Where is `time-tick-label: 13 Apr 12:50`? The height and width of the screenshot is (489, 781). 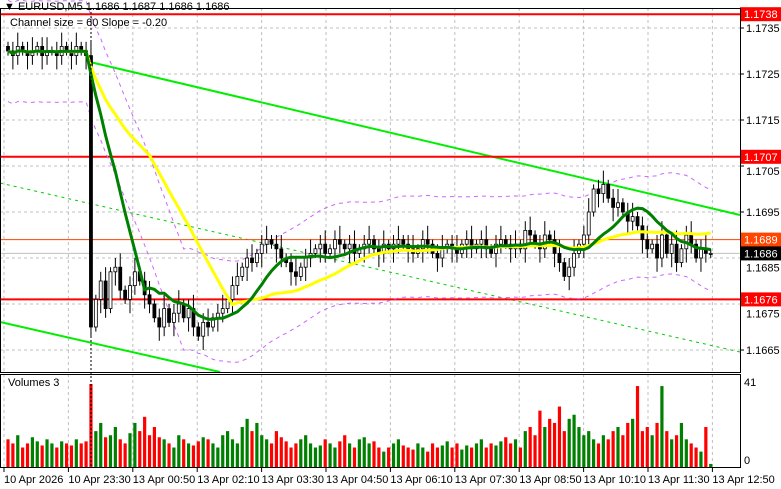 time-tick-label: 13 Apr 12:50 is located at coordinates (743, 480).